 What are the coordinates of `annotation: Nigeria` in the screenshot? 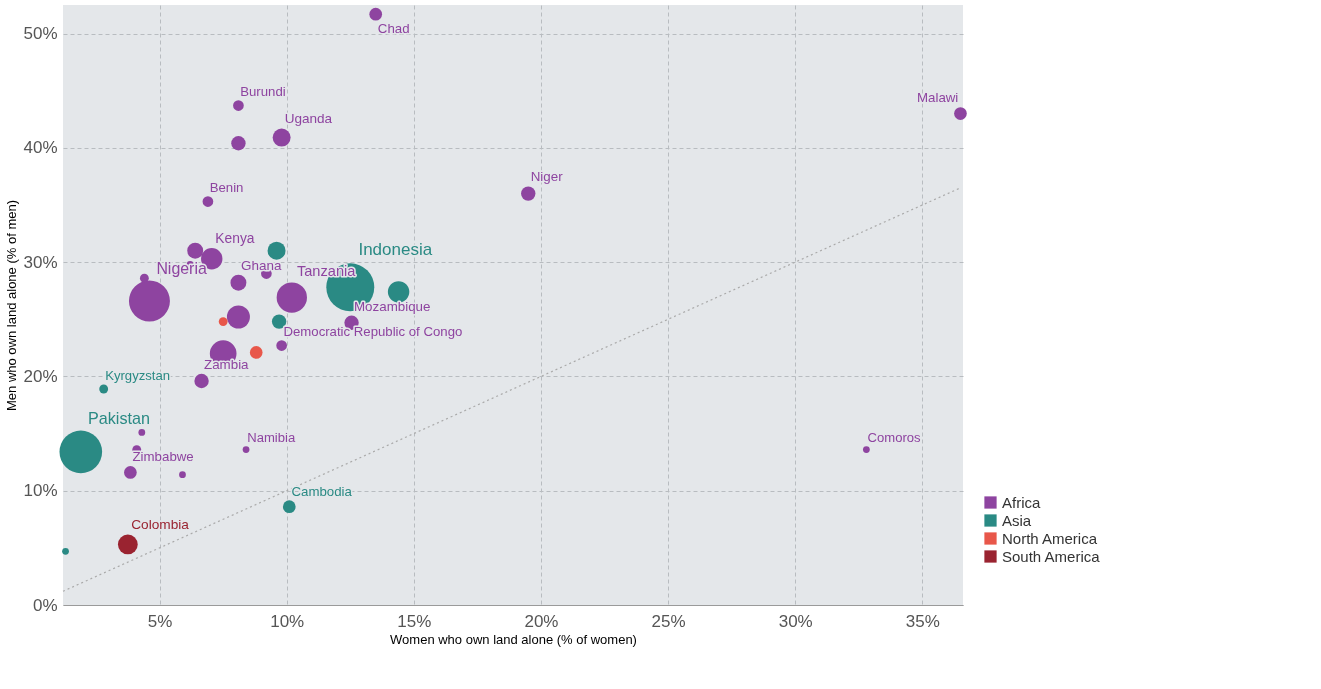 It's located at (181, 268).